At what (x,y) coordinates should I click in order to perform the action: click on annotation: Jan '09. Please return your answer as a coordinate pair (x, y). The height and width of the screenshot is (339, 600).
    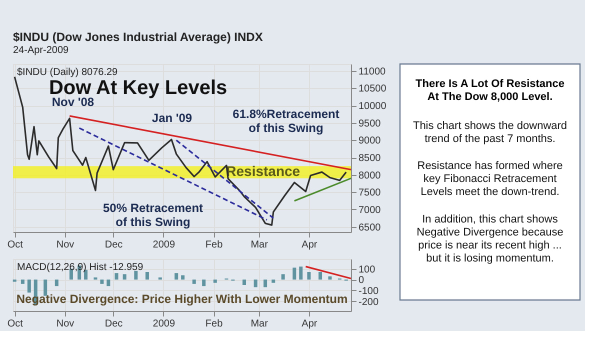
    Looking at the image, I should click on (172, 118).